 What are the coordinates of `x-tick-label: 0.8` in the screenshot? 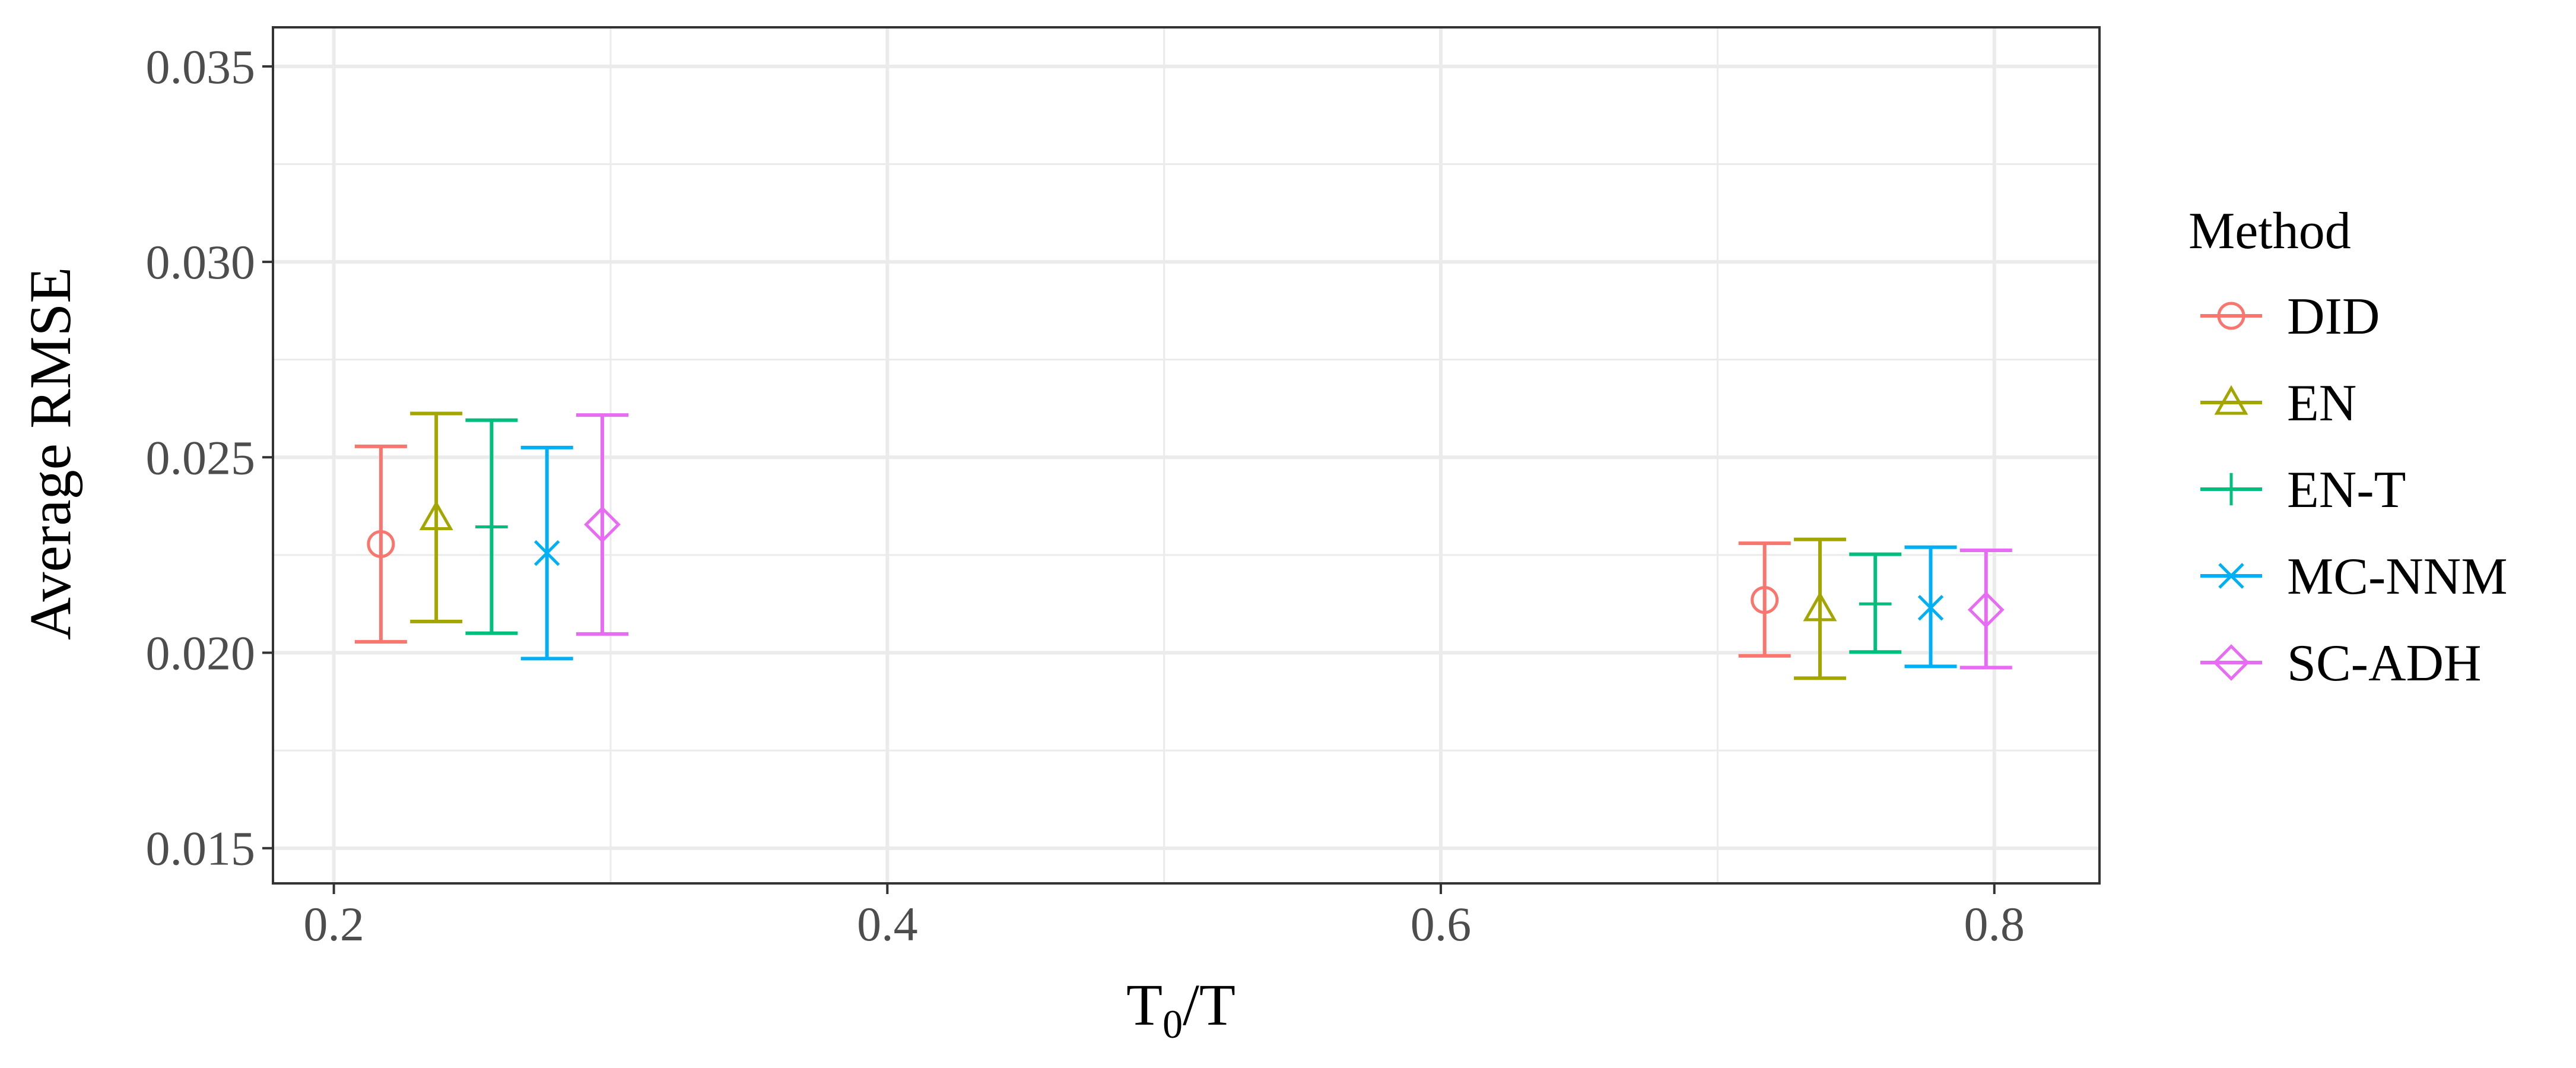 It's located at (1994, 924).